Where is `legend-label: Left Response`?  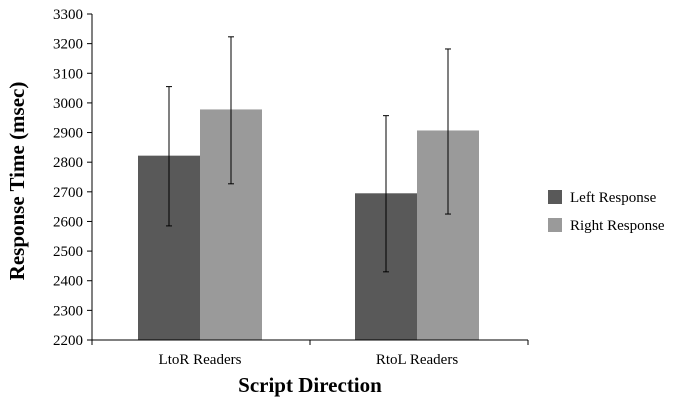 legend-label: Left Response is located at coordinates (613, 198).